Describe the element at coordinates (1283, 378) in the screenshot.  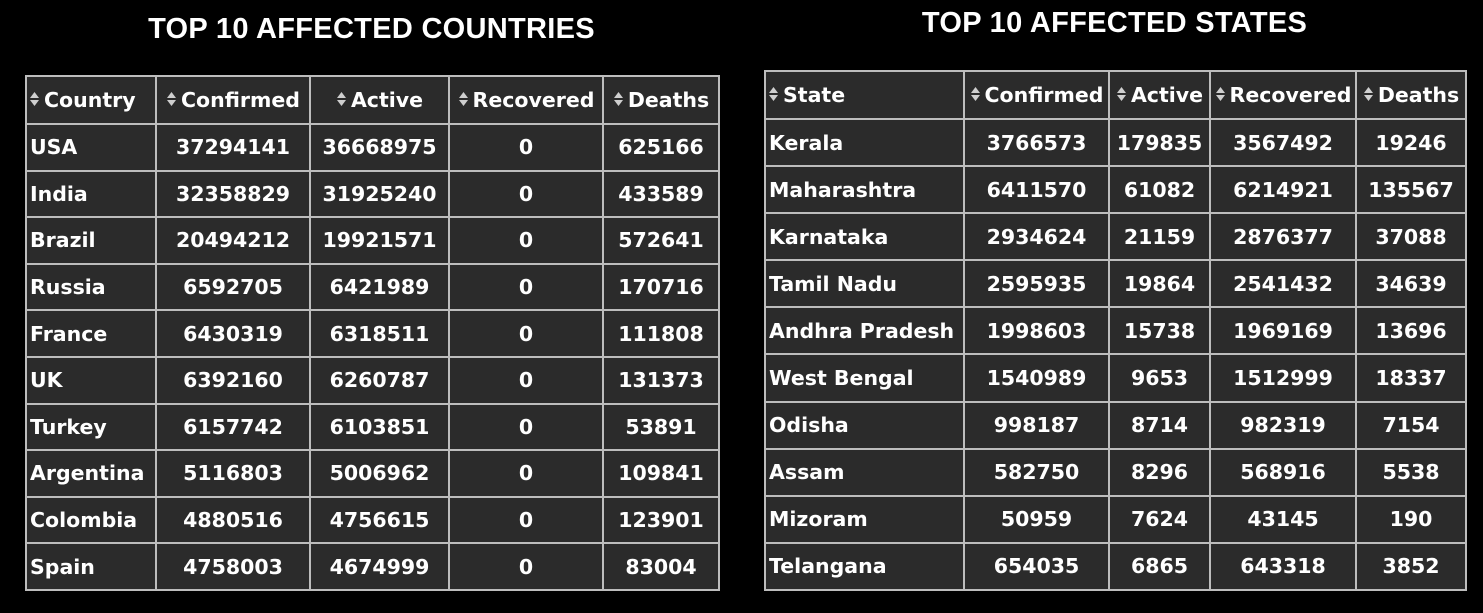
I see `states-cell-recovered: 1512999` at that location.